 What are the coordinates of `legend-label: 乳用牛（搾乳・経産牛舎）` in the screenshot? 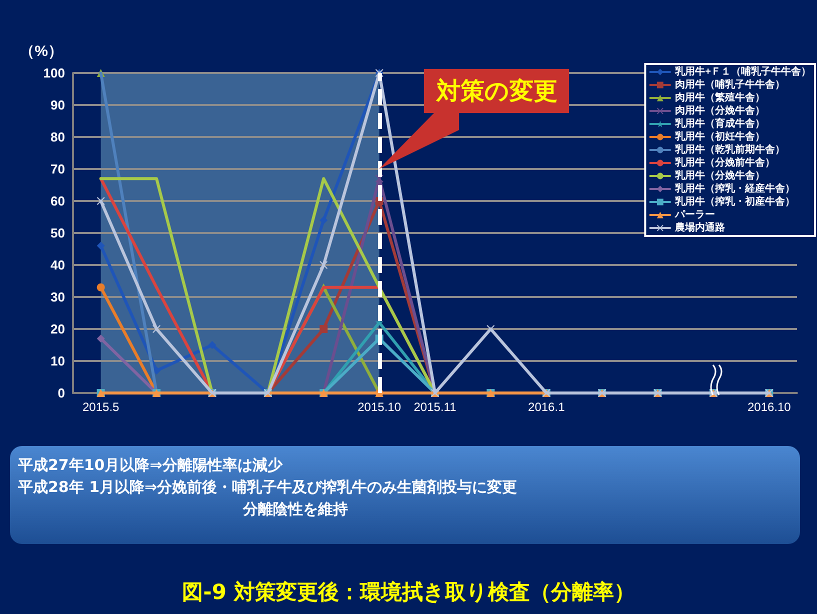 It's located at (735, 188).